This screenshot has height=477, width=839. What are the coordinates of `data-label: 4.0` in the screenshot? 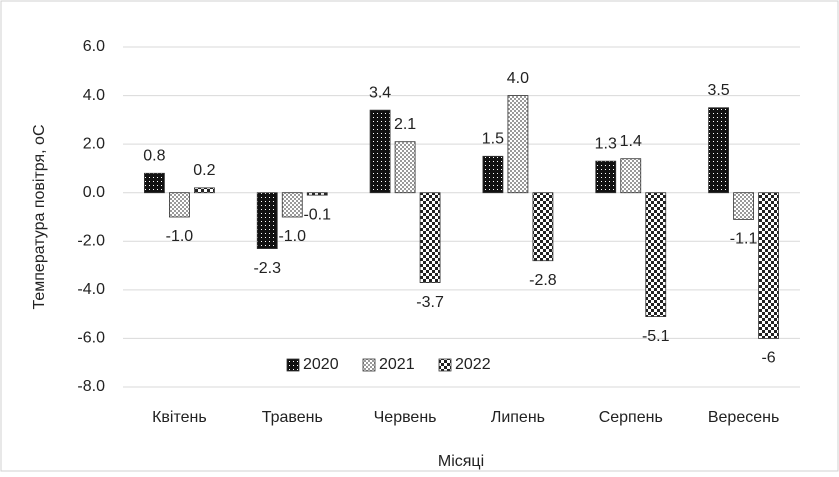 It's located at (518, 78).